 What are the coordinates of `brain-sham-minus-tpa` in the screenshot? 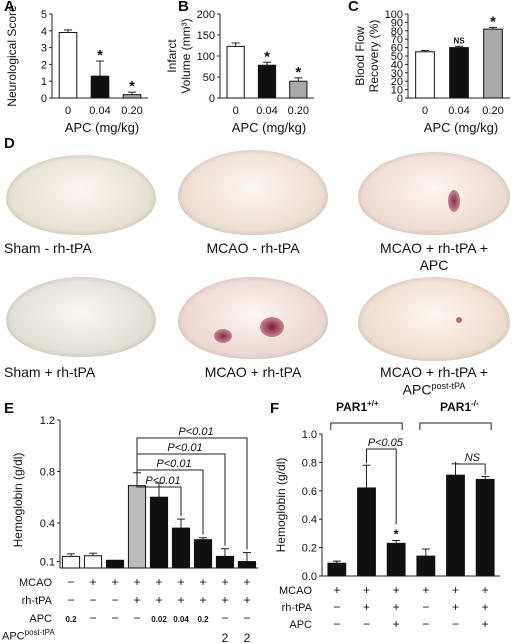 It's located at (81, 195).